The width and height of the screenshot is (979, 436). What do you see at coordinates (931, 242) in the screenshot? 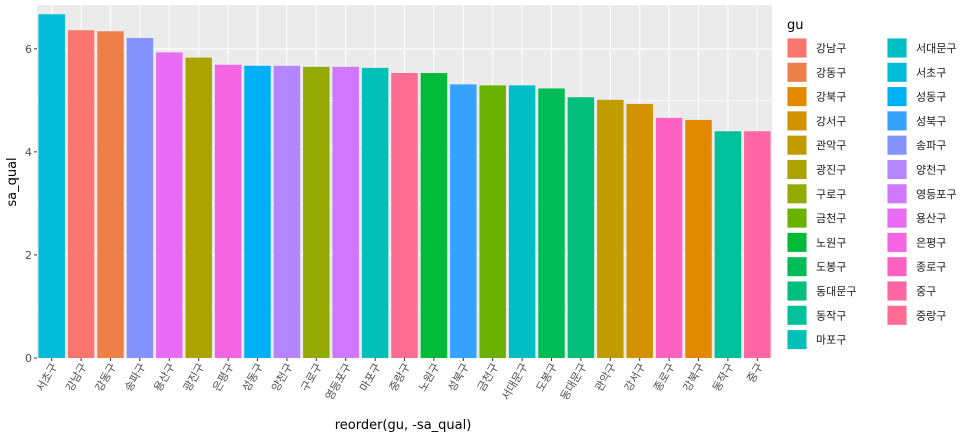
I see `legend-label: 은평구` at bounding box center [931, 242].